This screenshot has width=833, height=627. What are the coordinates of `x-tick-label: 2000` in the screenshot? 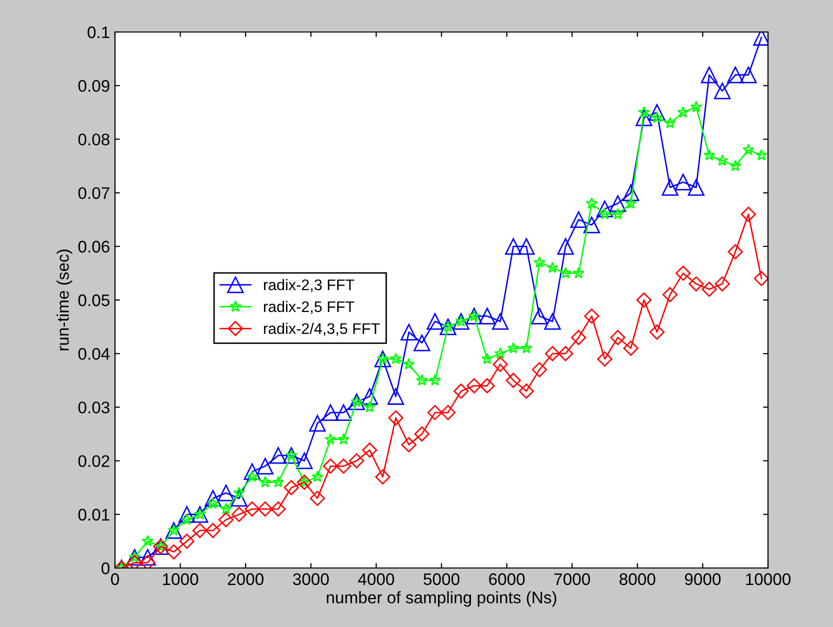 It's located at (246, 579).